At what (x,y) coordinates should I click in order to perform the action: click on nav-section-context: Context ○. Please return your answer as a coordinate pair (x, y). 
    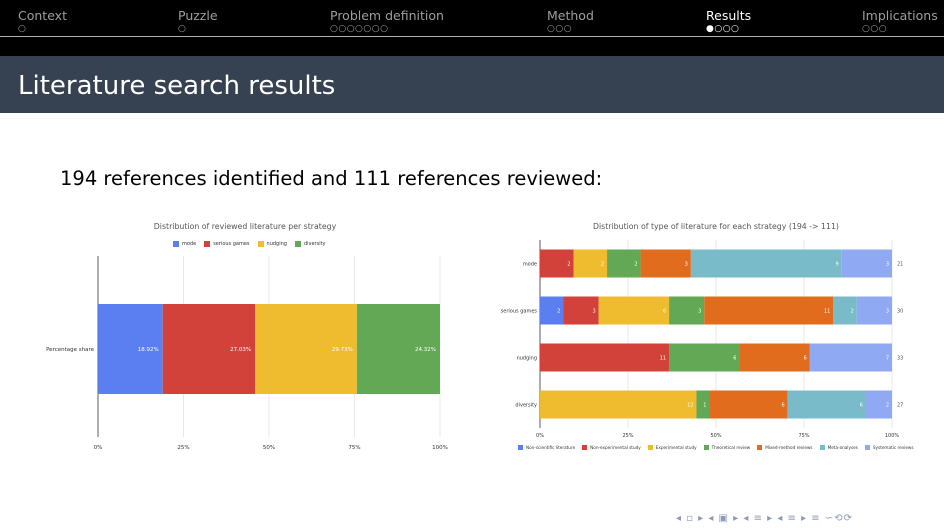
    Looking at the image, I should click on (42, 21).